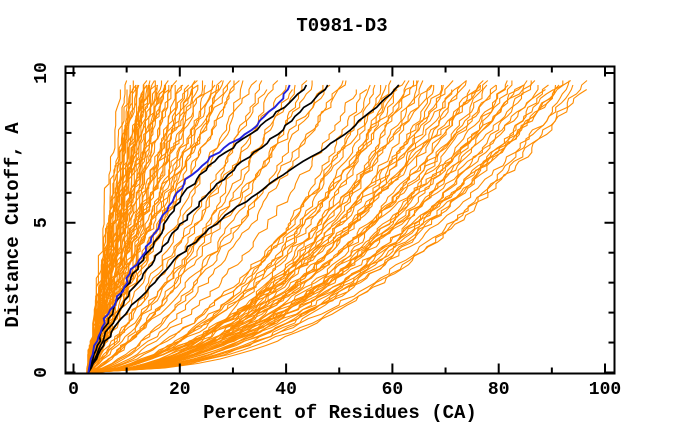 The width and height of the screenshot is (680, 440). I want to click on x-tick-label: 80, so click(499, 390).